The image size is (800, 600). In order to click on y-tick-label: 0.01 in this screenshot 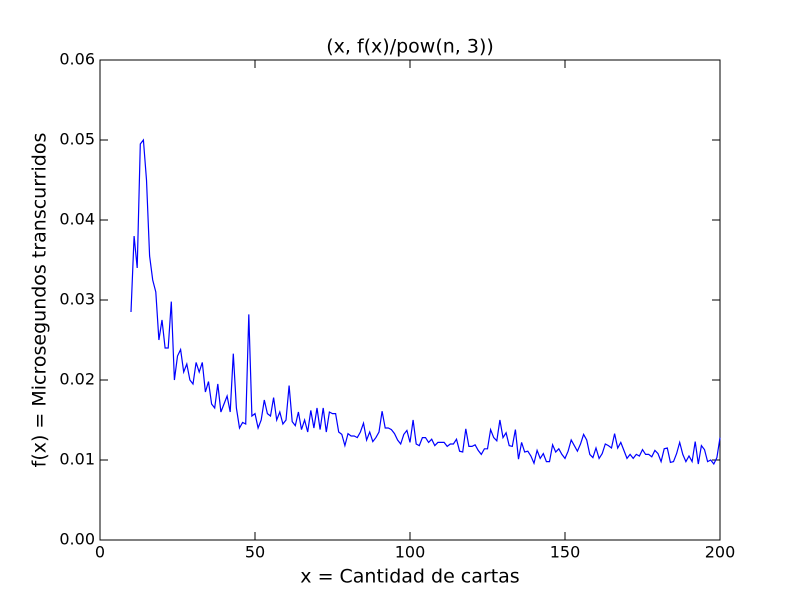, I will do `click(77, 459)`.